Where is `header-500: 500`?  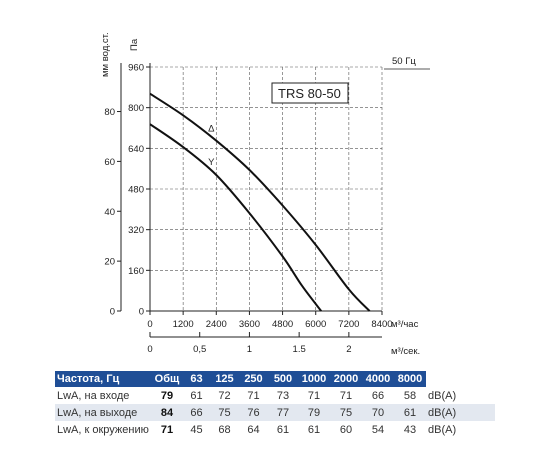
header-500: 500 is located at coordinates (283, 379).